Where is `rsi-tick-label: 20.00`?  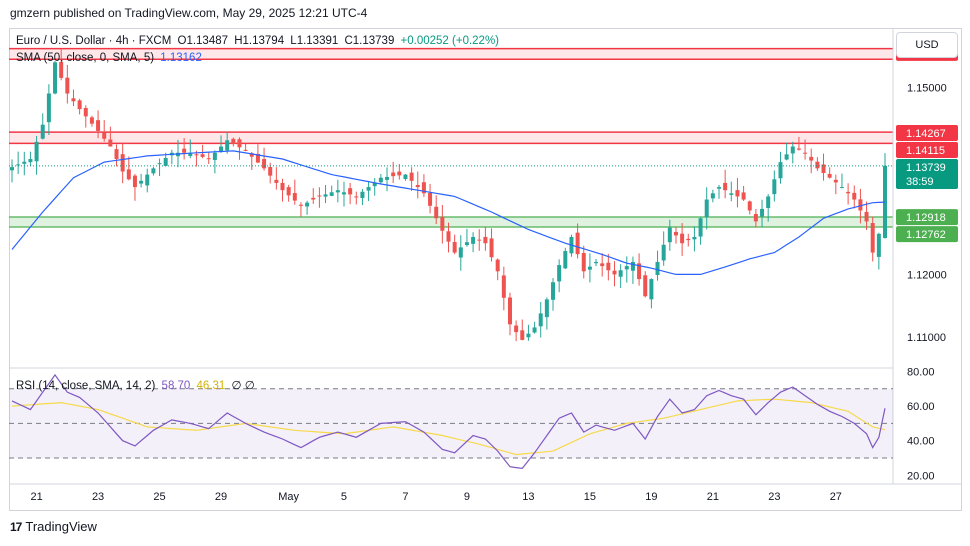
rsi-tick-label: 20.00 is located at coordinates (921, 476).